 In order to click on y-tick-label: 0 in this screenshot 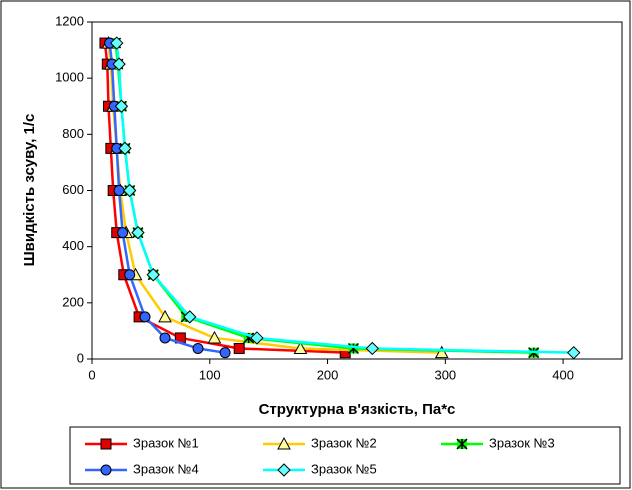, I will do `click(80, 357)`.